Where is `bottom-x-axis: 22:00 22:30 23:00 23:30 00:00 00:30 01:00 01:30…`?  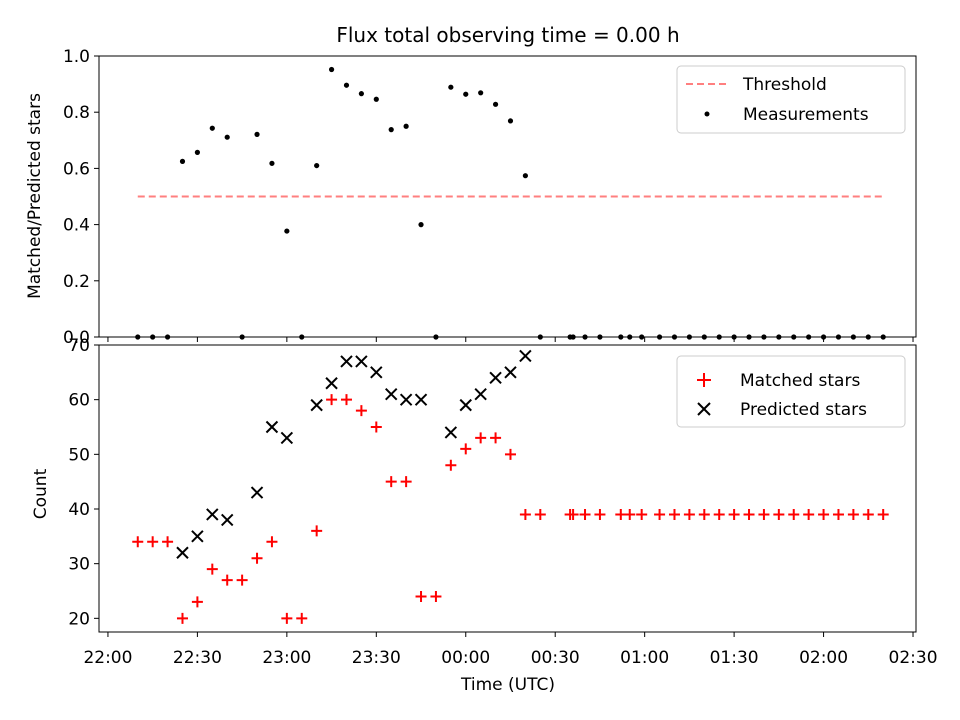
bottom-x-axis: 22:00 22:30 23:00 23:30 00:00 00:30 01:00 01:30… is located at coordinates (510, 650).